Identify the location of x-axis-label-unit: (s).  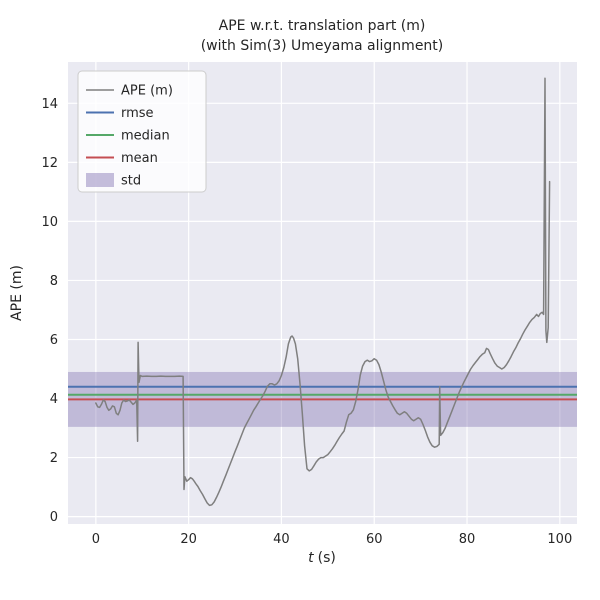
(327, 558).